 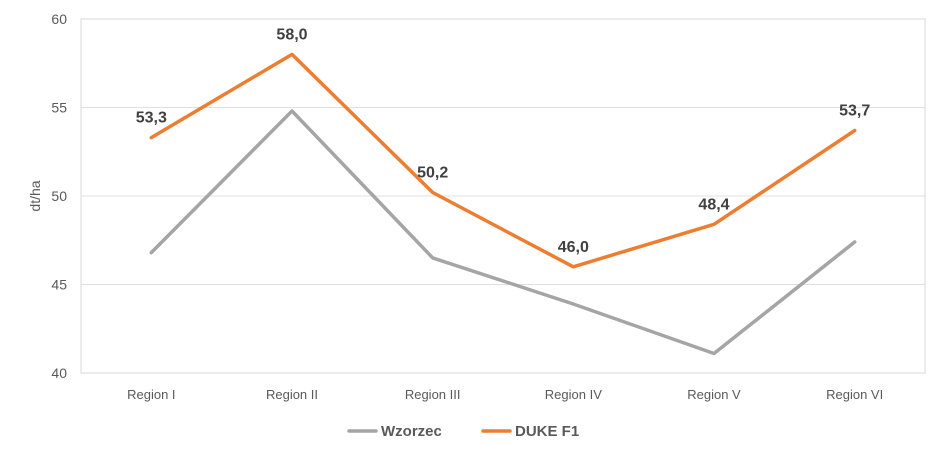 I want to click on y-tick-label: 50, so click(x=59, y=196).